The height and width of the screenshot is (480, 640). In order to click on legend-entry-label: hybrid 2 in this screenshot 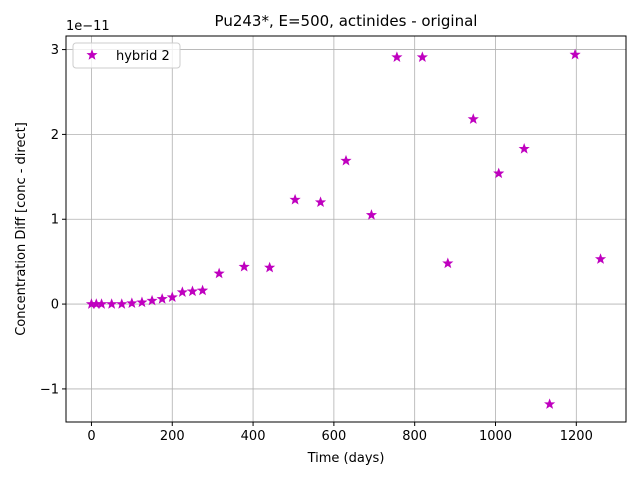, I will do `click(143, 56)`.